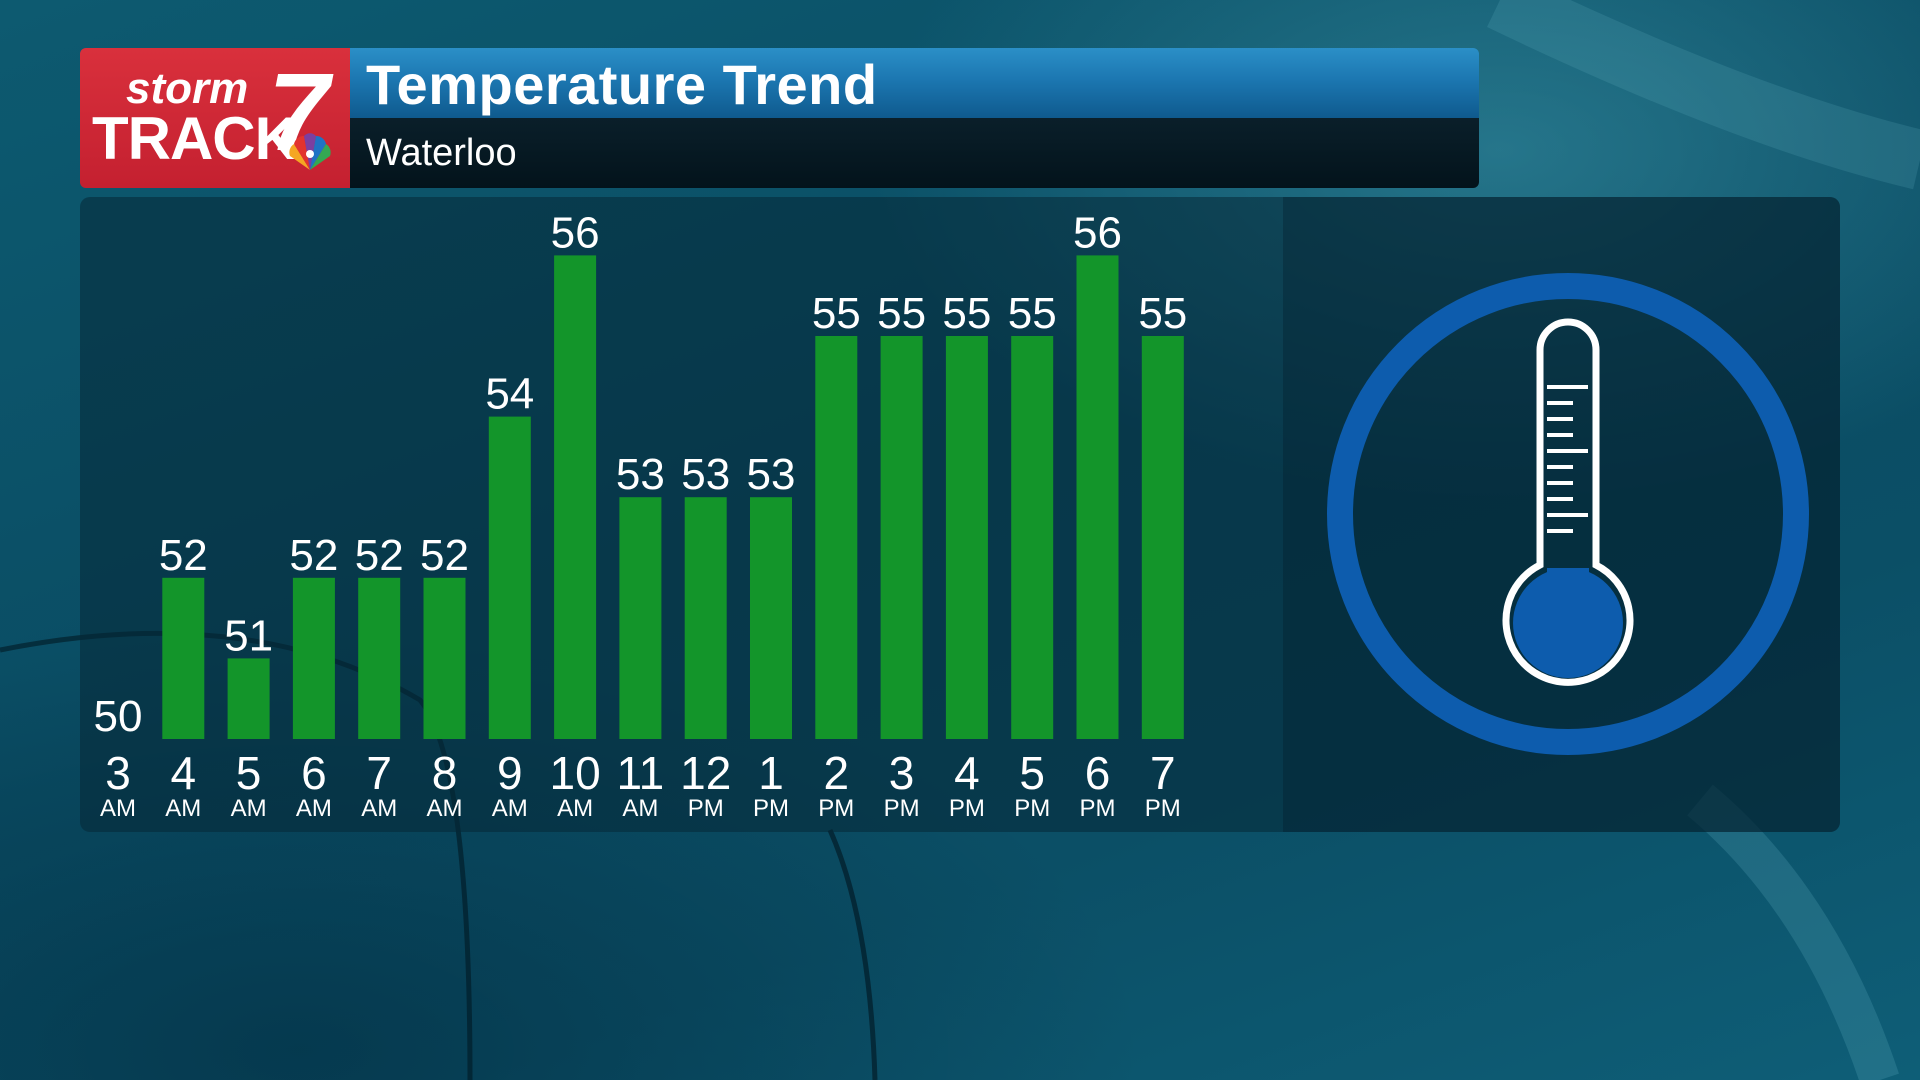 The width and height of the screenshot is (1920, 1080). I want to click on bar-7-pm, so click(1162, 537).